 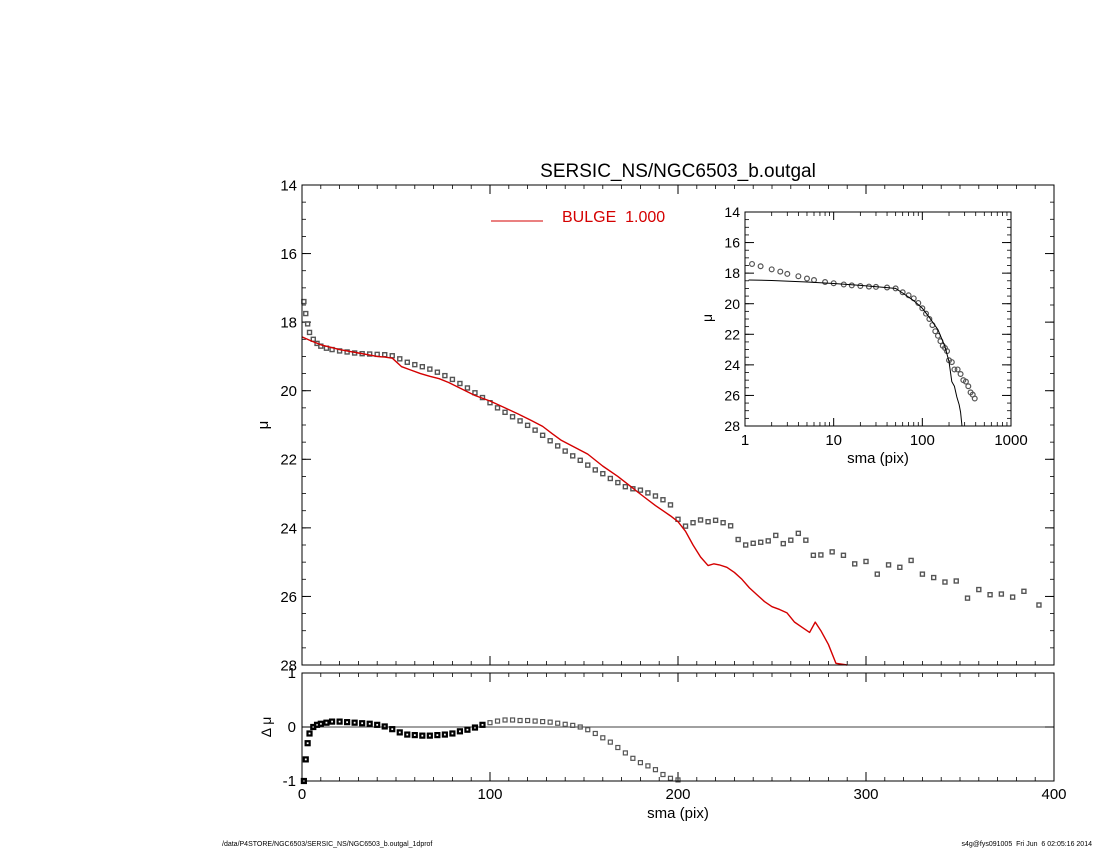 I want to click on residual-ytick-label: -1, so click(x=289, y=781).